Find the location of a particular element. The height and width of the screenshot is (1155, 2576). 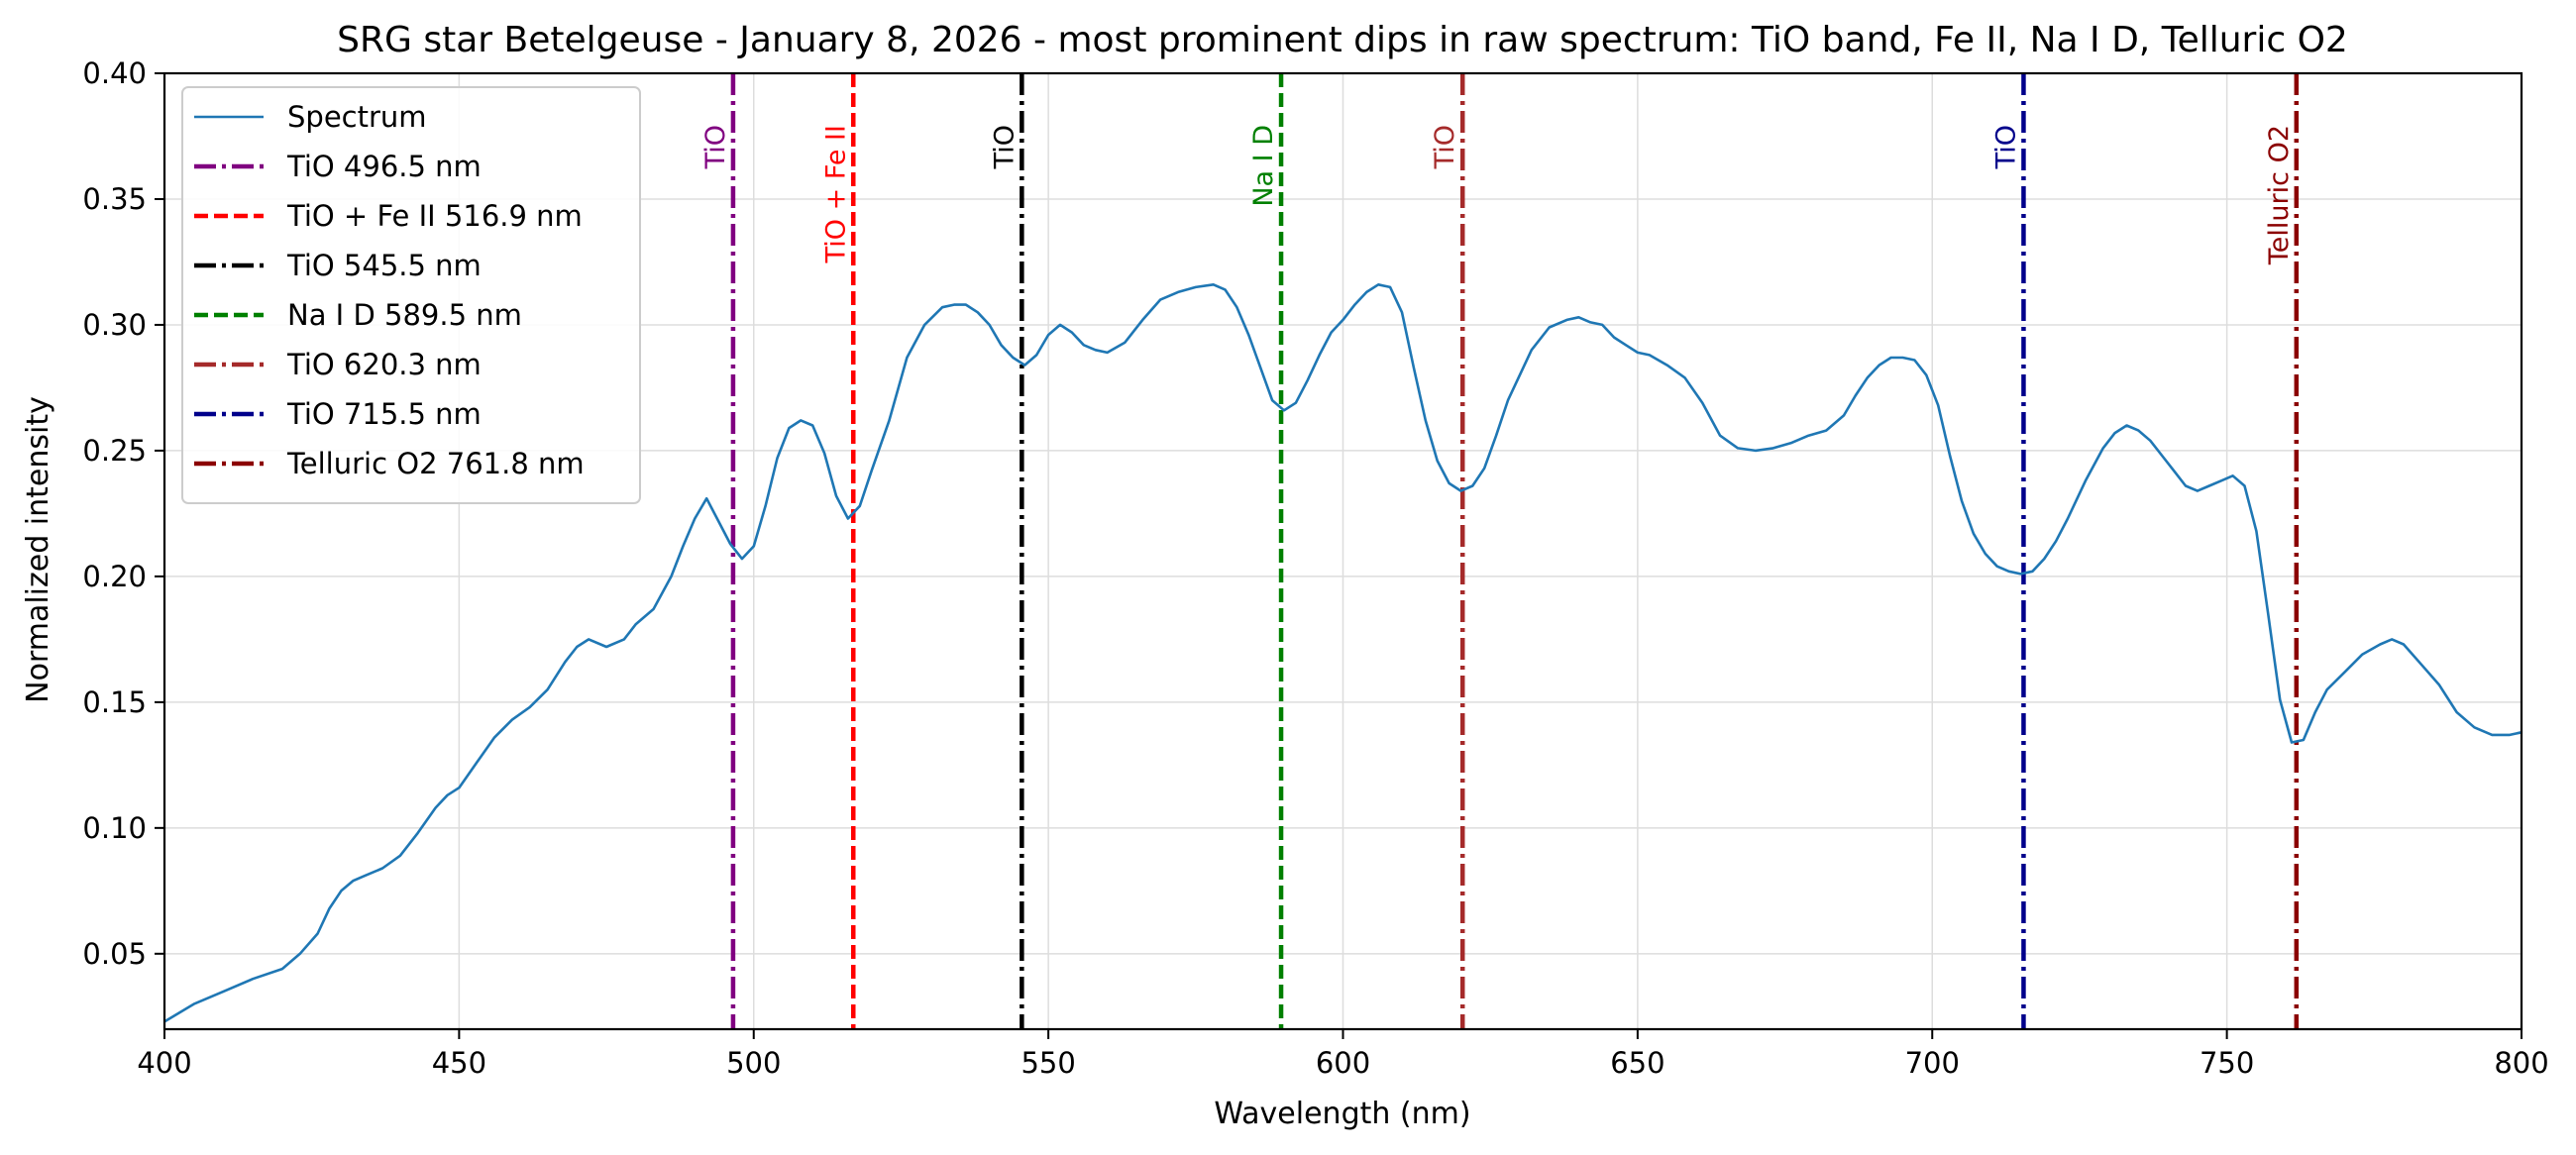

x-tick-label: 550 is located at coordinates (1047, 1063).